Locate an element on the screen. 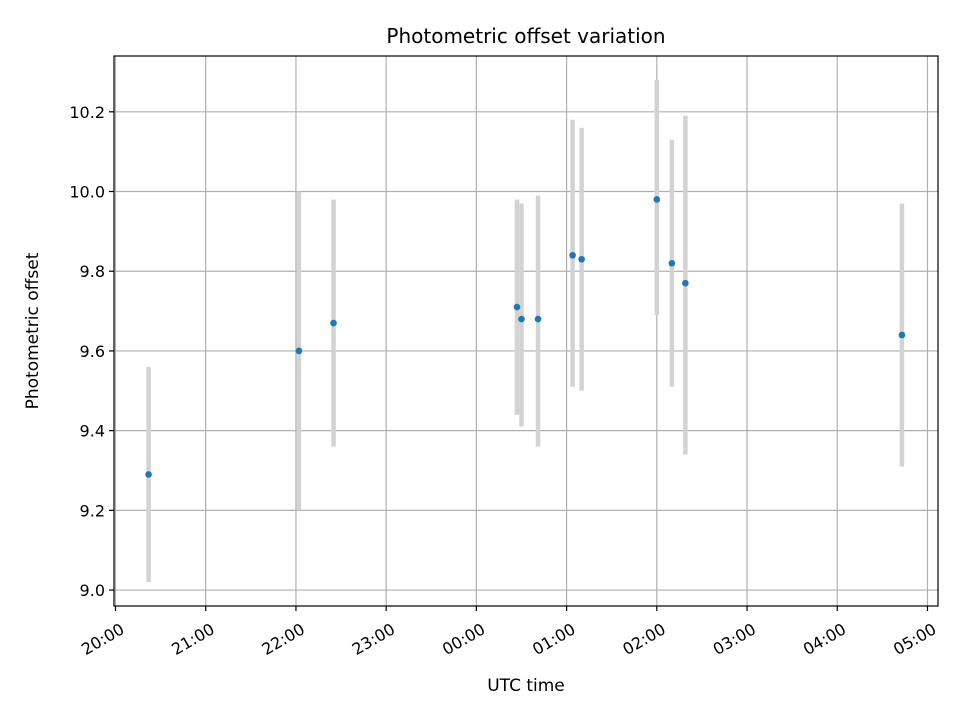 This screenshot has width=960, height=720. y-tick-label: 10.0 is located at coordinates (87, 192).